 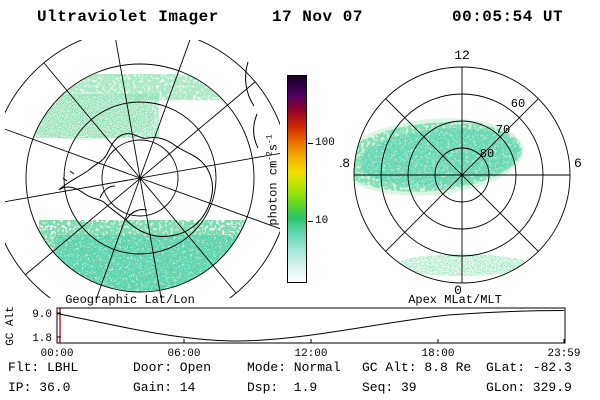 I want to click on colorbar-units-label: photon cm-2s-1, so click(x=272, y=180).